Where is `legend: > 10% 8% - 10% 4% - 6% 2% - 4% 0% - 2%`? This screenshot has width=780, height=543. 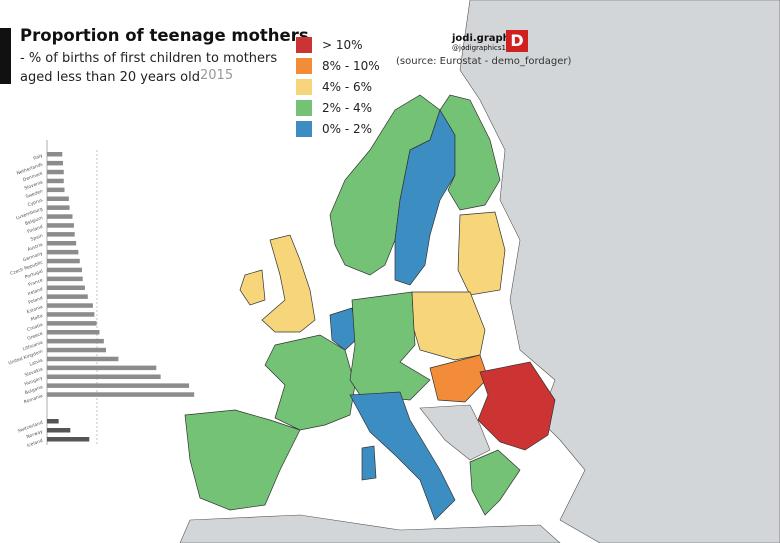
legend: > 10% 8% - 10% 4% - 6% 2% - 4% 0% - 2% is located at coordinates (338, 86).